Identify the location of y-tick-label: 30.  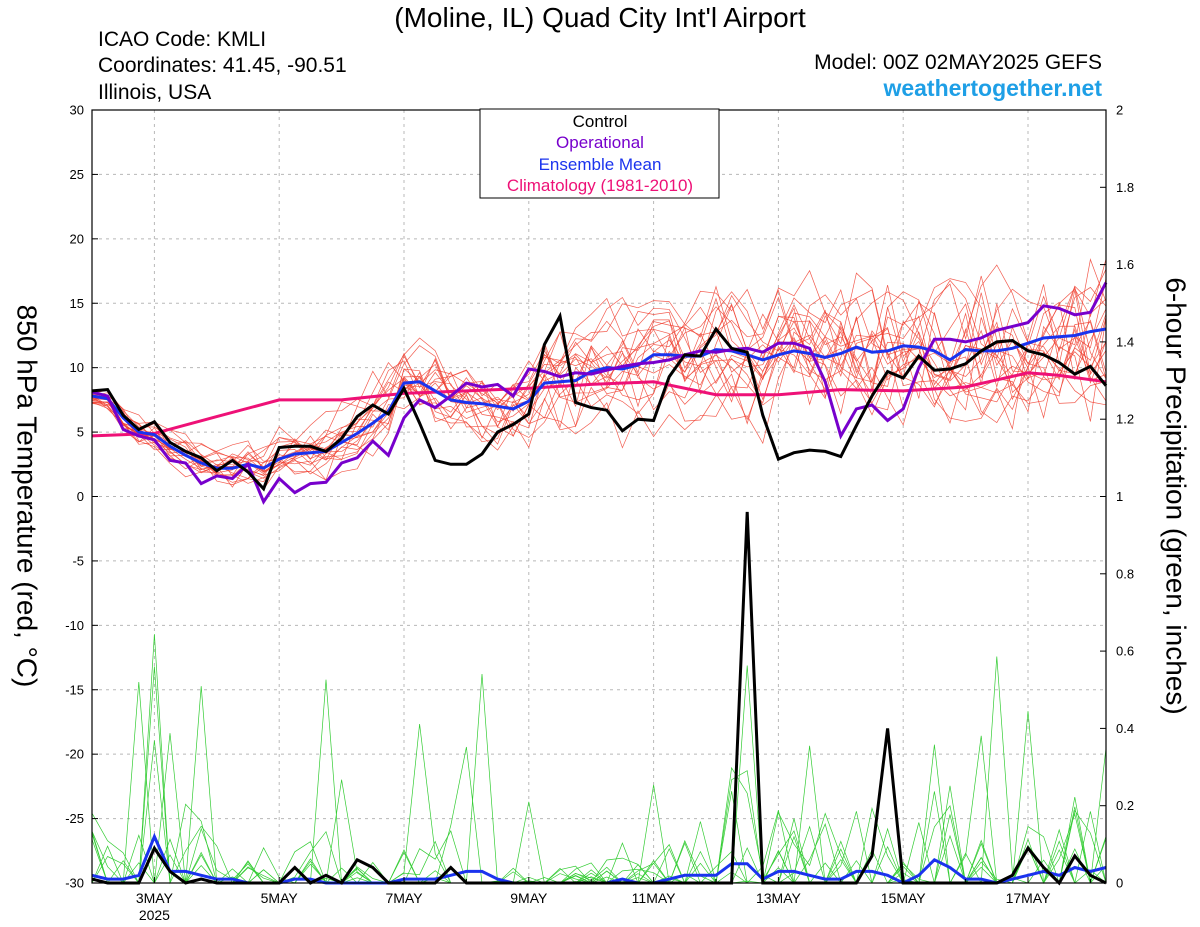
(77, 110).